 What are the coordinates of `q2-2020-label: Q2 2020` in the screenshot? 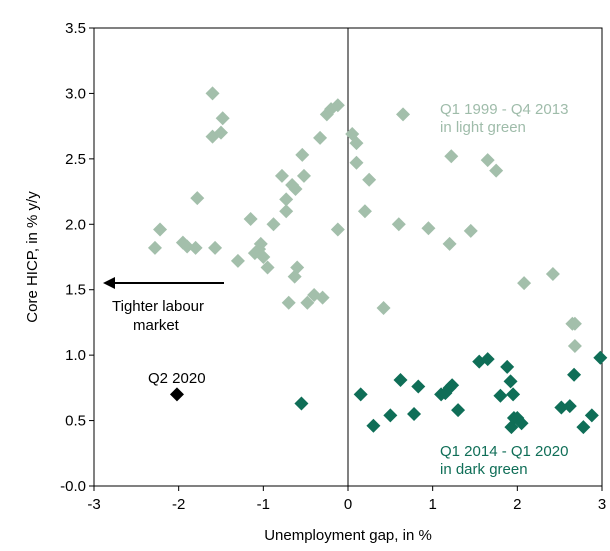 It's located at (177, 378).